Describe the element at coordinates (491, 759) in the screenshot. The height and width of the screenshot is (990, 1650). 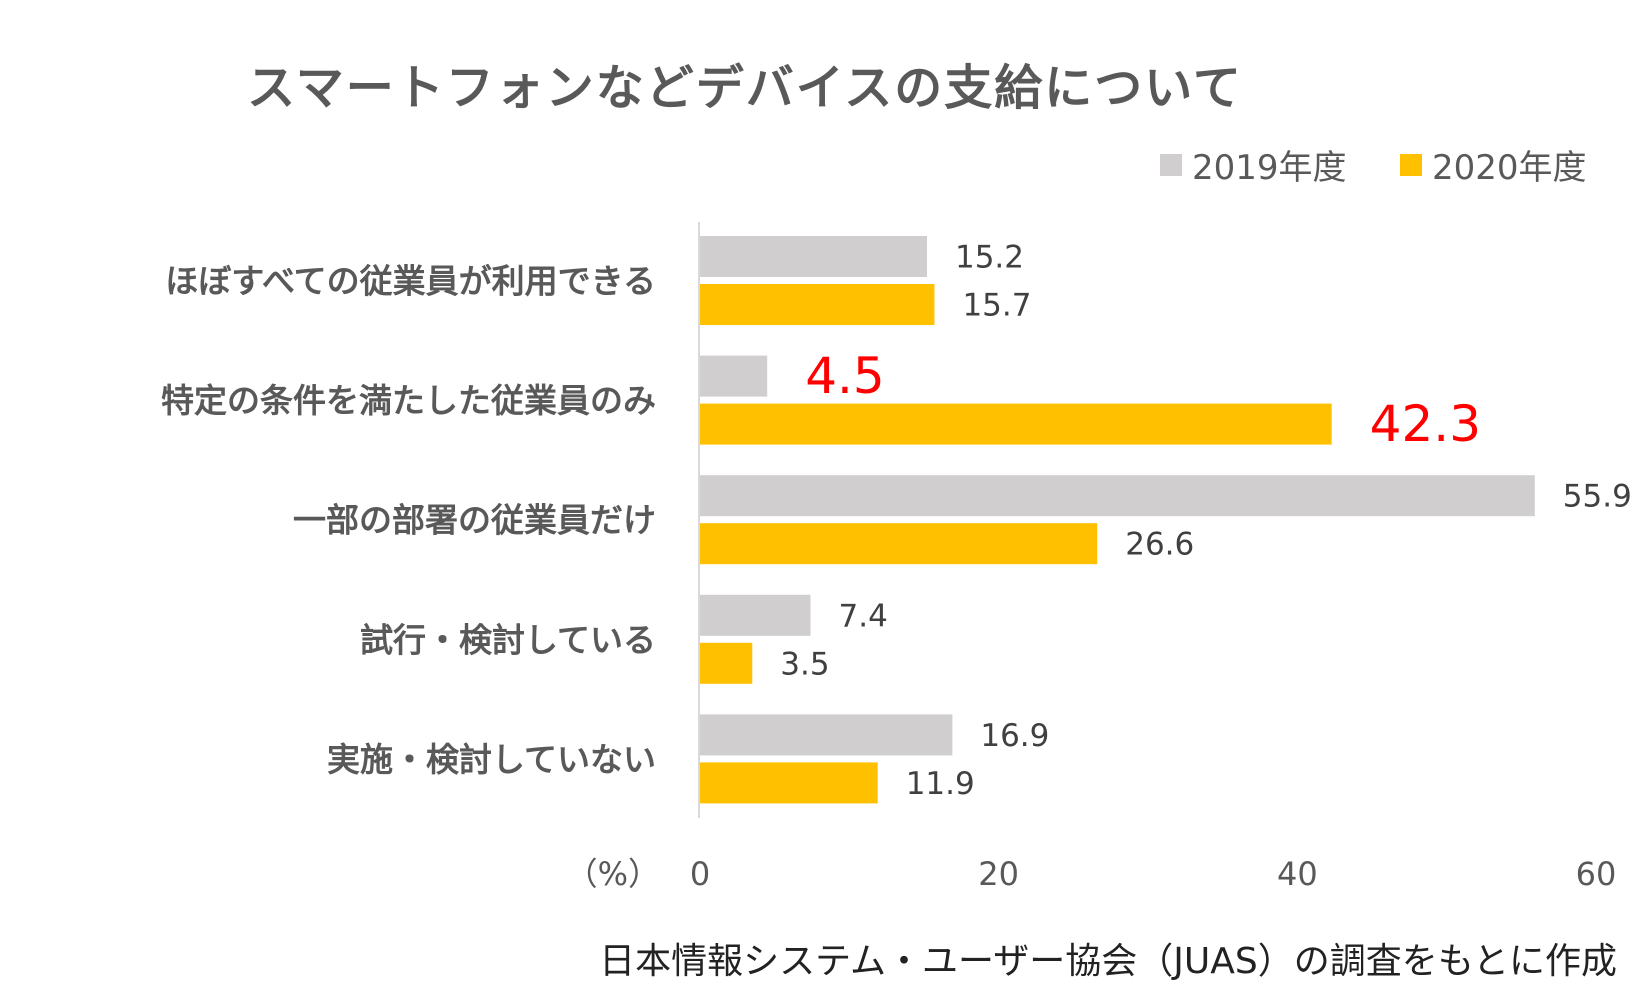
I see `category-label: 実施・検討していない` at that location.